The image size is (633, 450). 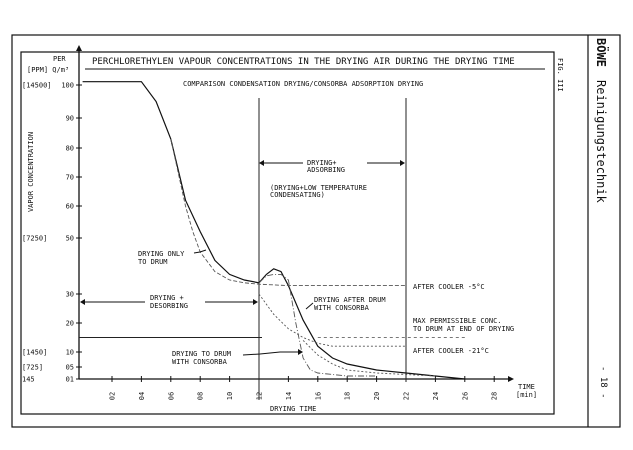 I want to click on series-line-dotted, so click(x=369, y=358).